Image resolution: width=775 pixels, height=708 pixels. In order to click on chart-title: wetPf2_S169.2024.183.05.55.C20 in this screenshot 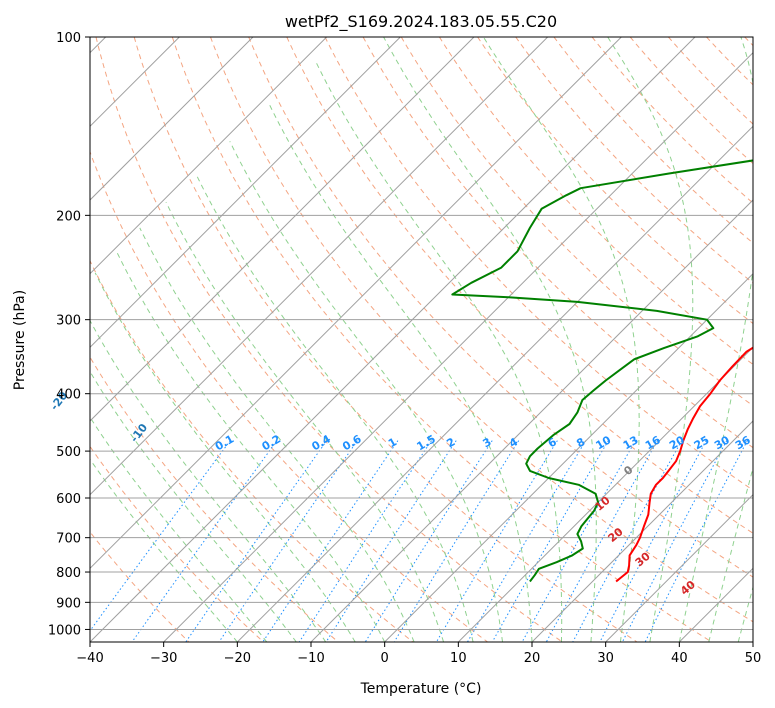, I will do `click(421, 22)`.